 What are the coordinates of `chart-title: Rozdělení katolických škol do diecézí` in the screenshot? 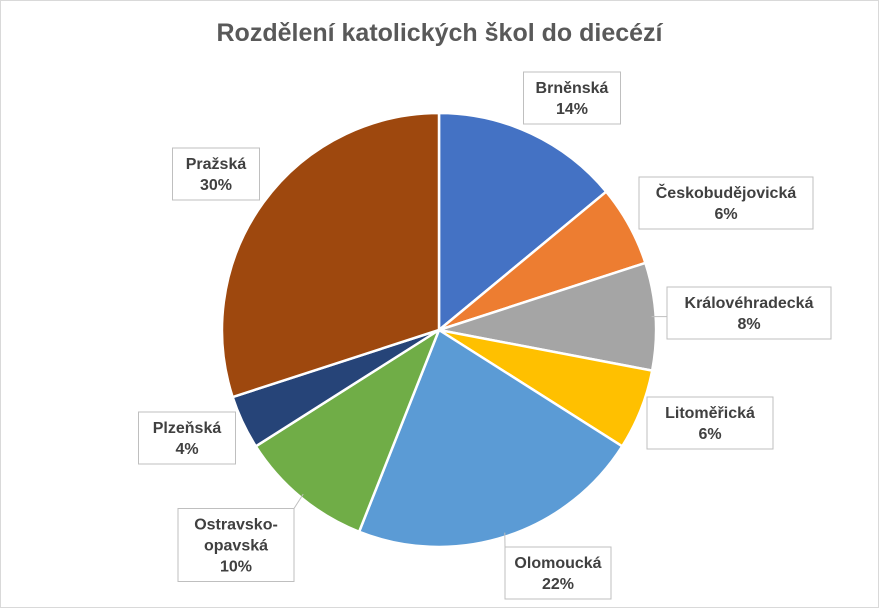 It's located at (439, 33).